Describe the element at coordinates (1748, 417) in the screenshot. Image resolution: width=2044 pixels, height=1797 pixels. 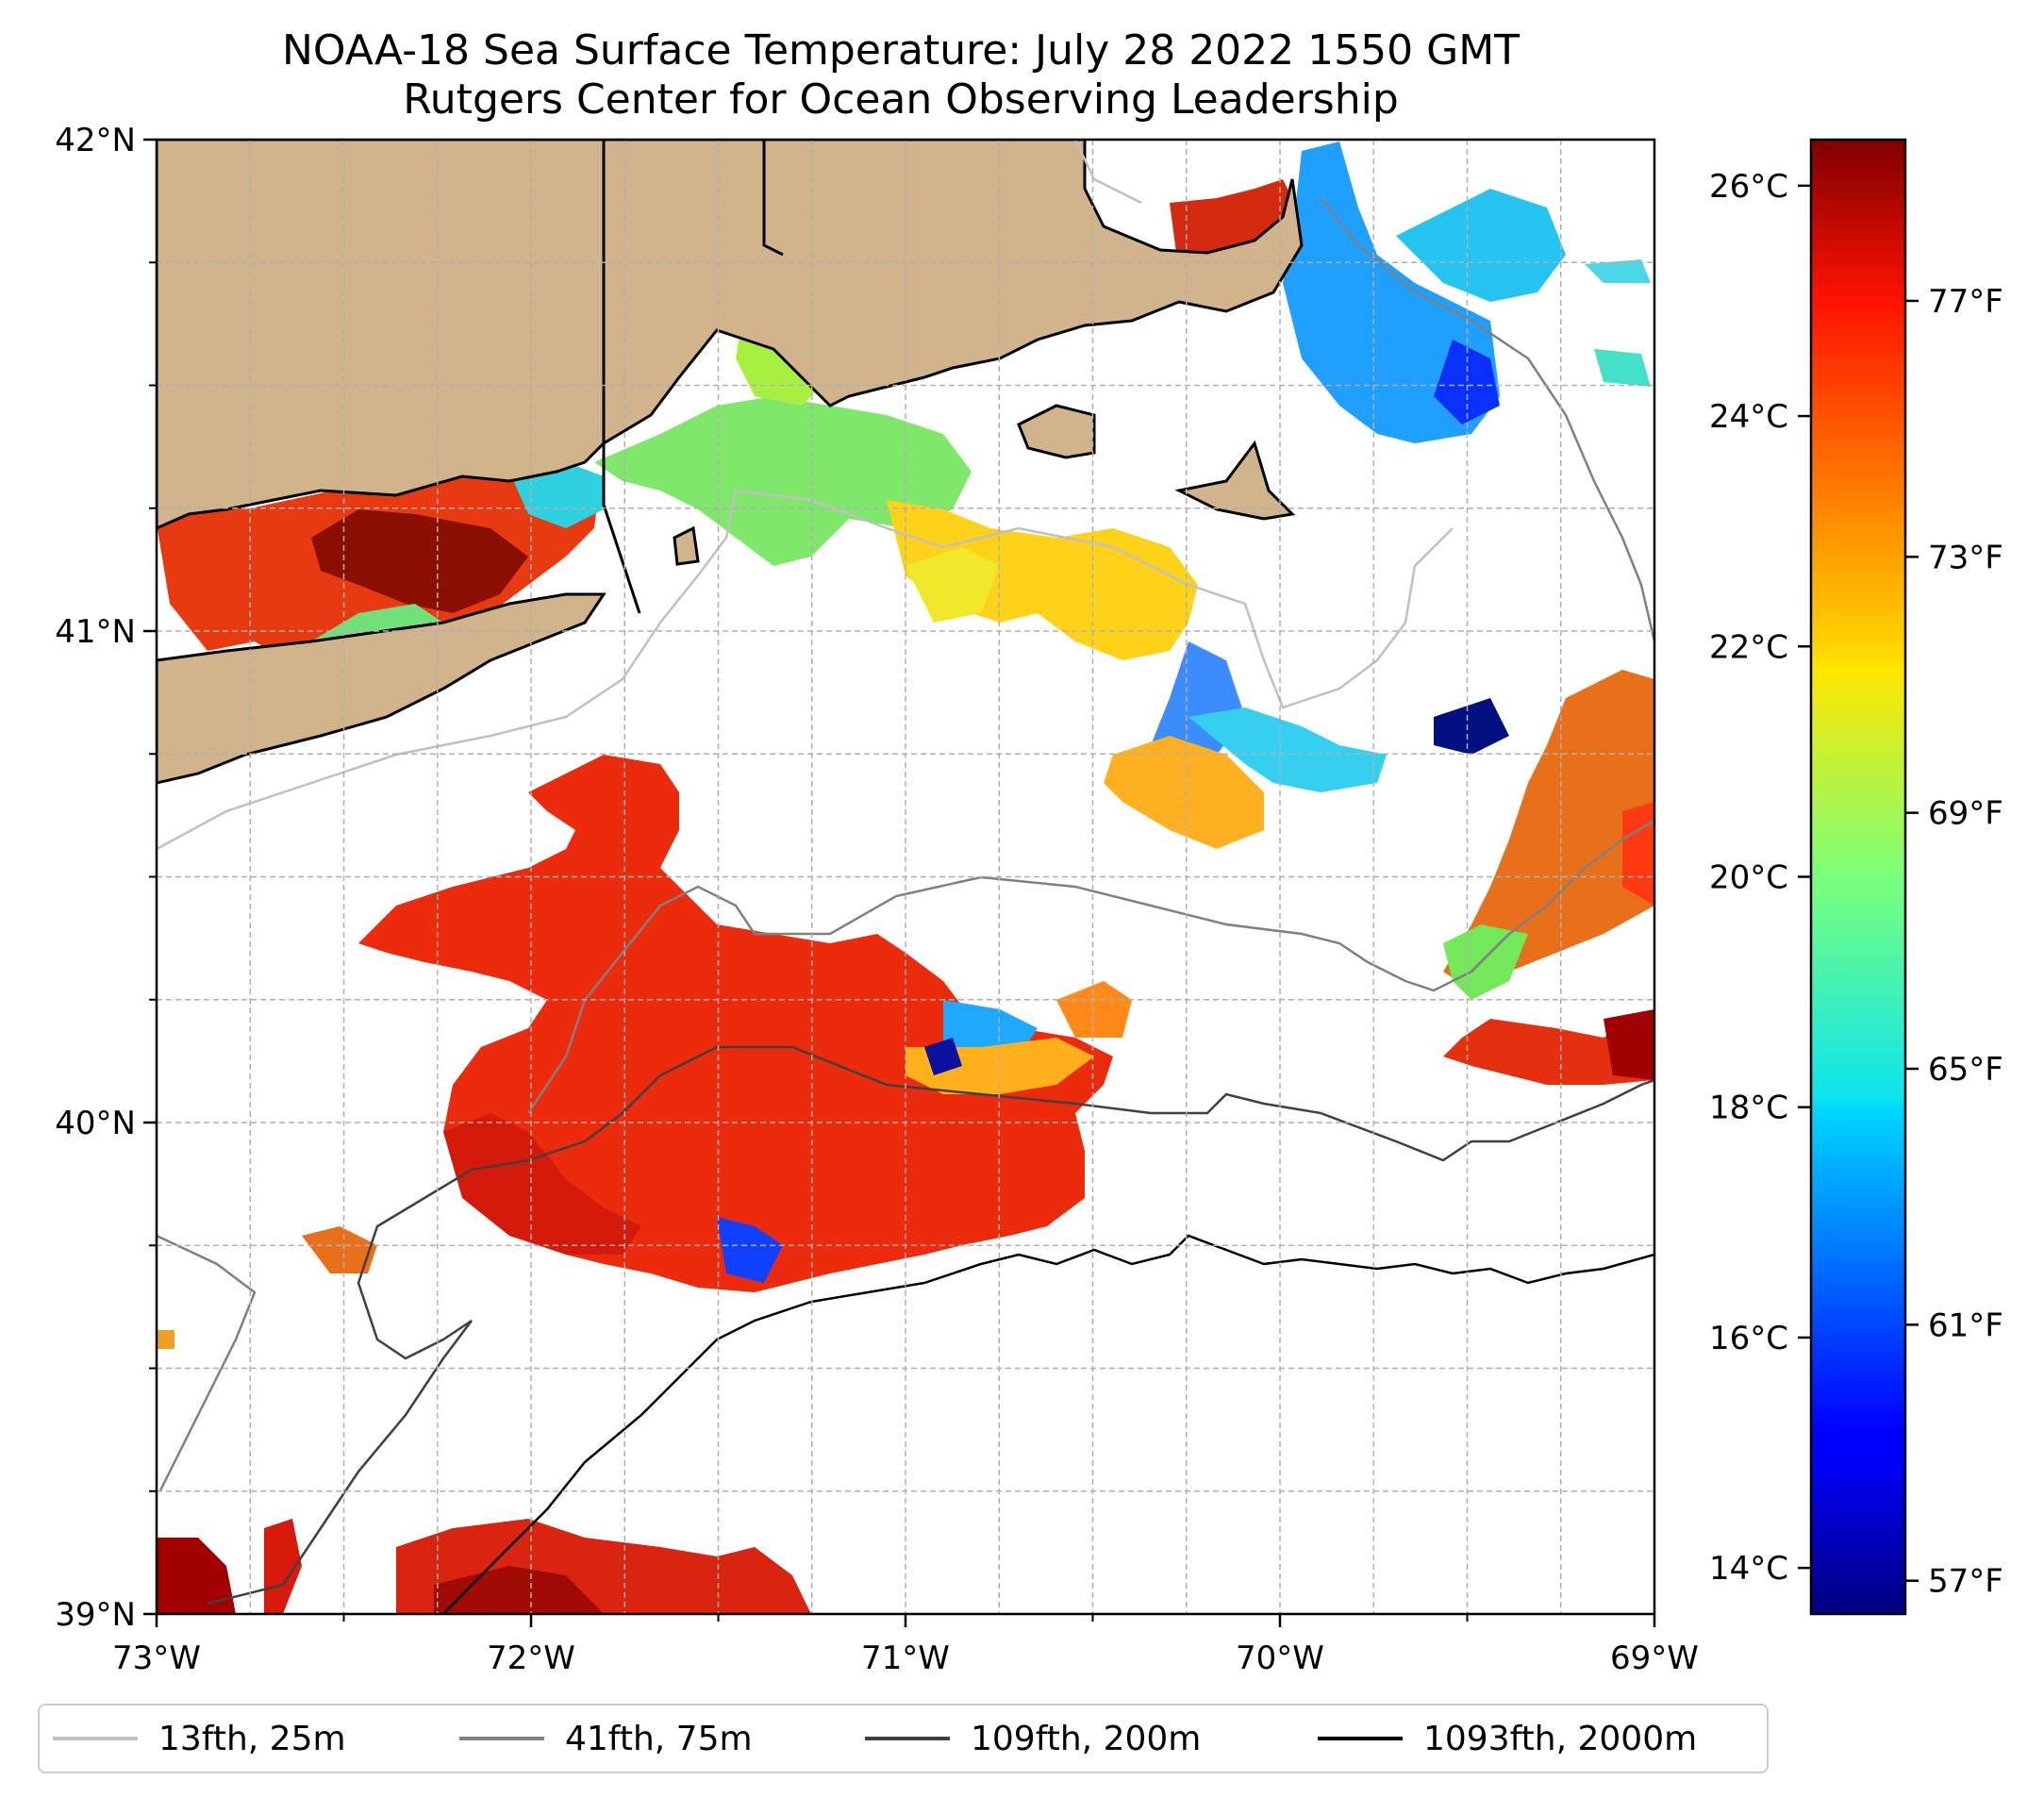
I see `colorbar-celsius-label: 24°C` at that location.